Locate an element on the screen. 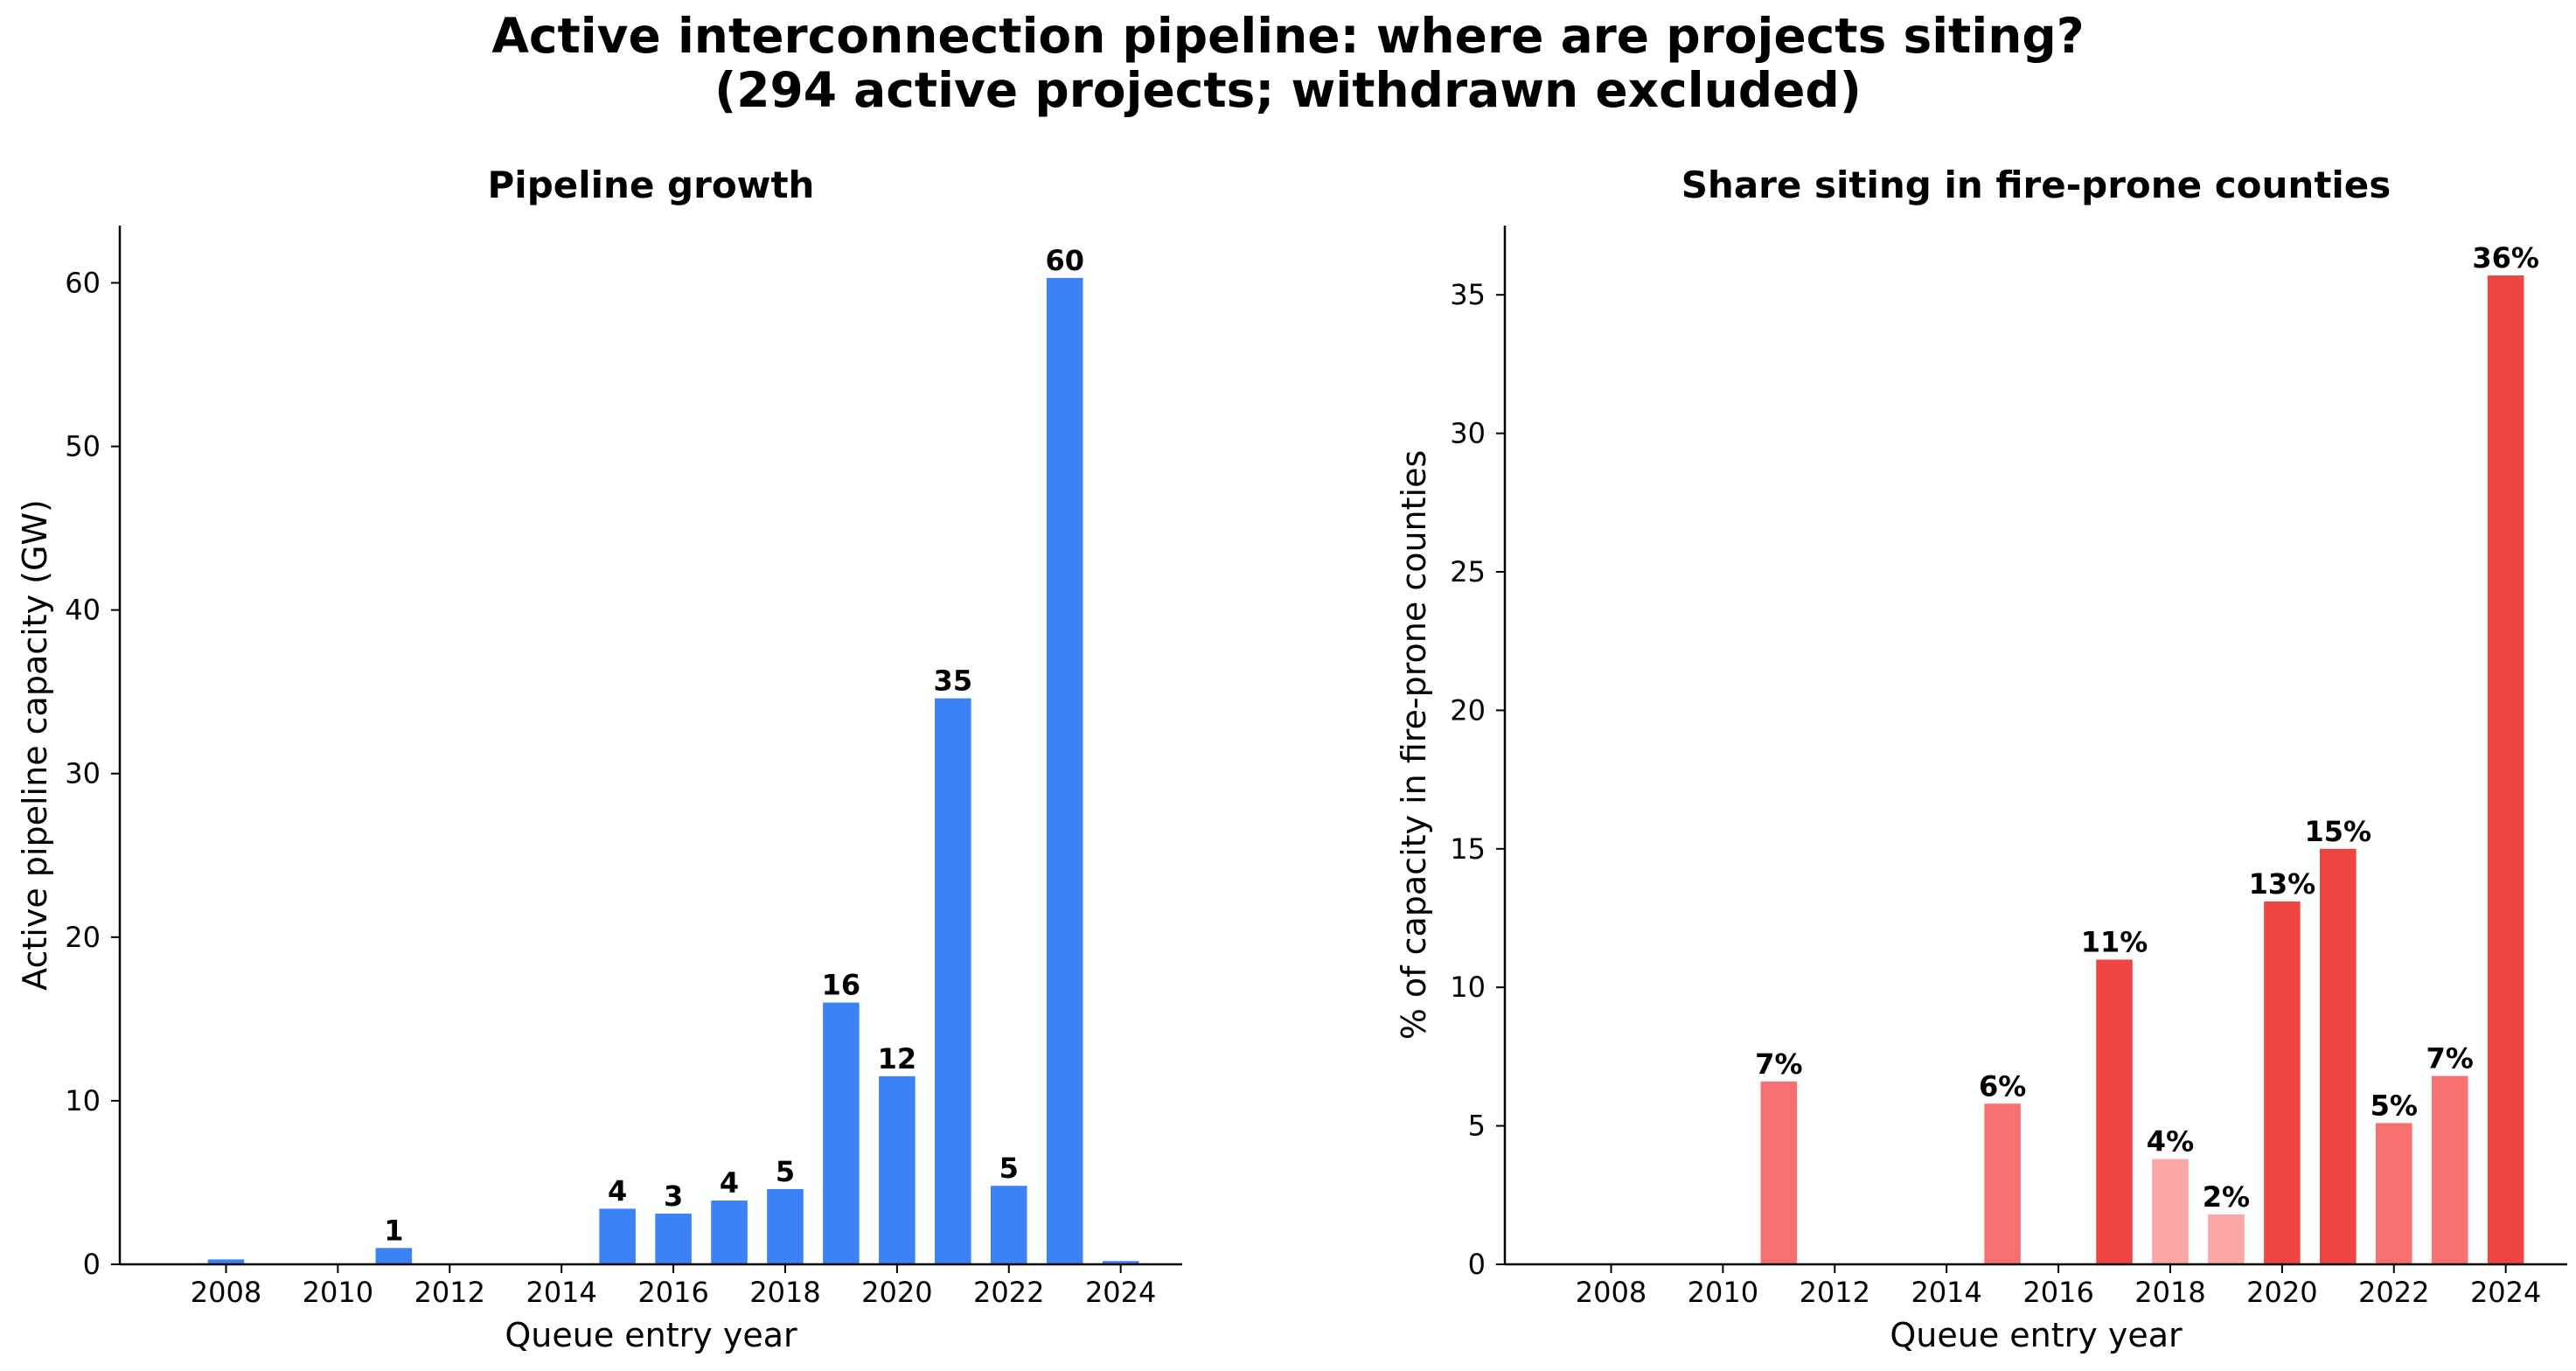  right-bar-2024 is located at coordinates (2505, 770).